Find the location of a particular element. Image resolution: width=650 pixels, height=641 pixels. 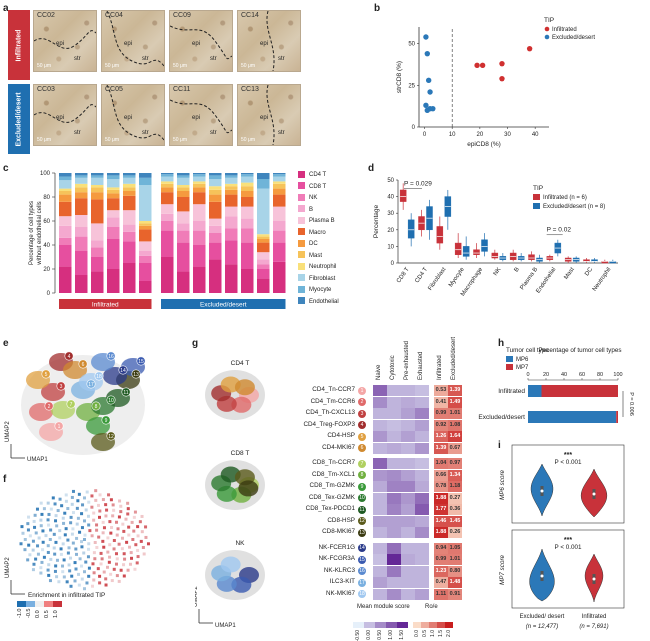

x-tick-label: 60 is located at coordinates (582, 375).